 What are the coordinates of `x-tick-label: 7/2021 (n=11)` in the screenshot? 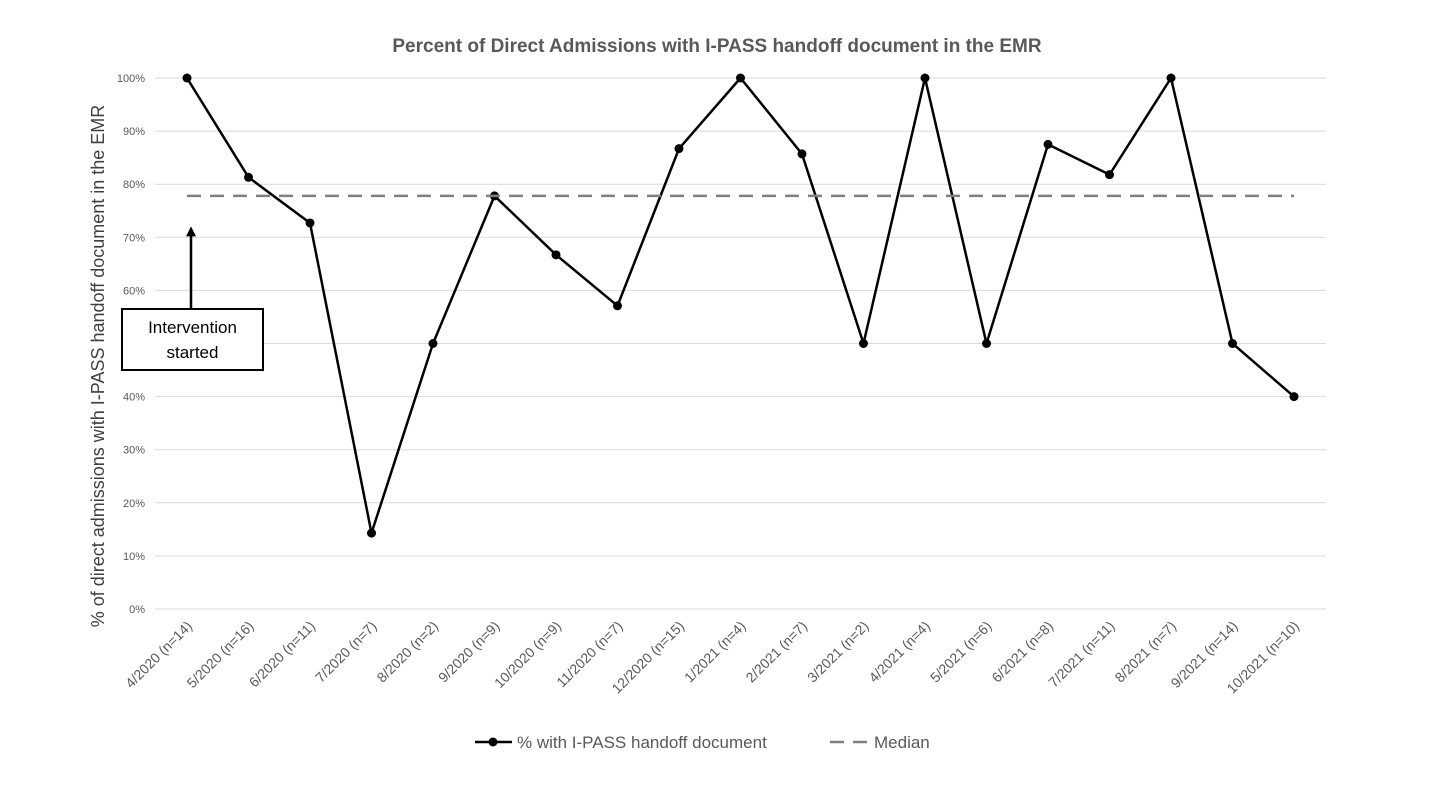 It's located at (1081, 654).